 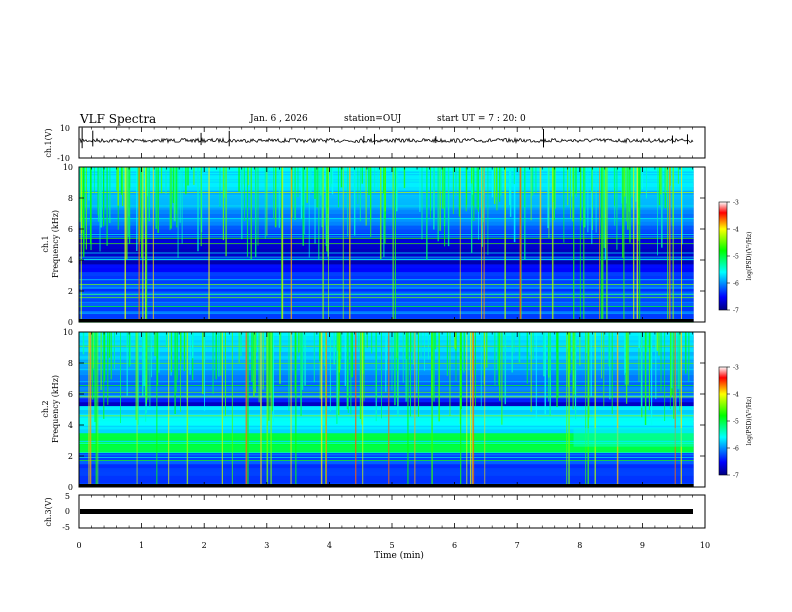 What do you see at coordinates (733, 257) in the screenshot?
I see `ch1-colorbar-ticks: -3 -4 -5 -6 -7` at bounding box center [733, 257].